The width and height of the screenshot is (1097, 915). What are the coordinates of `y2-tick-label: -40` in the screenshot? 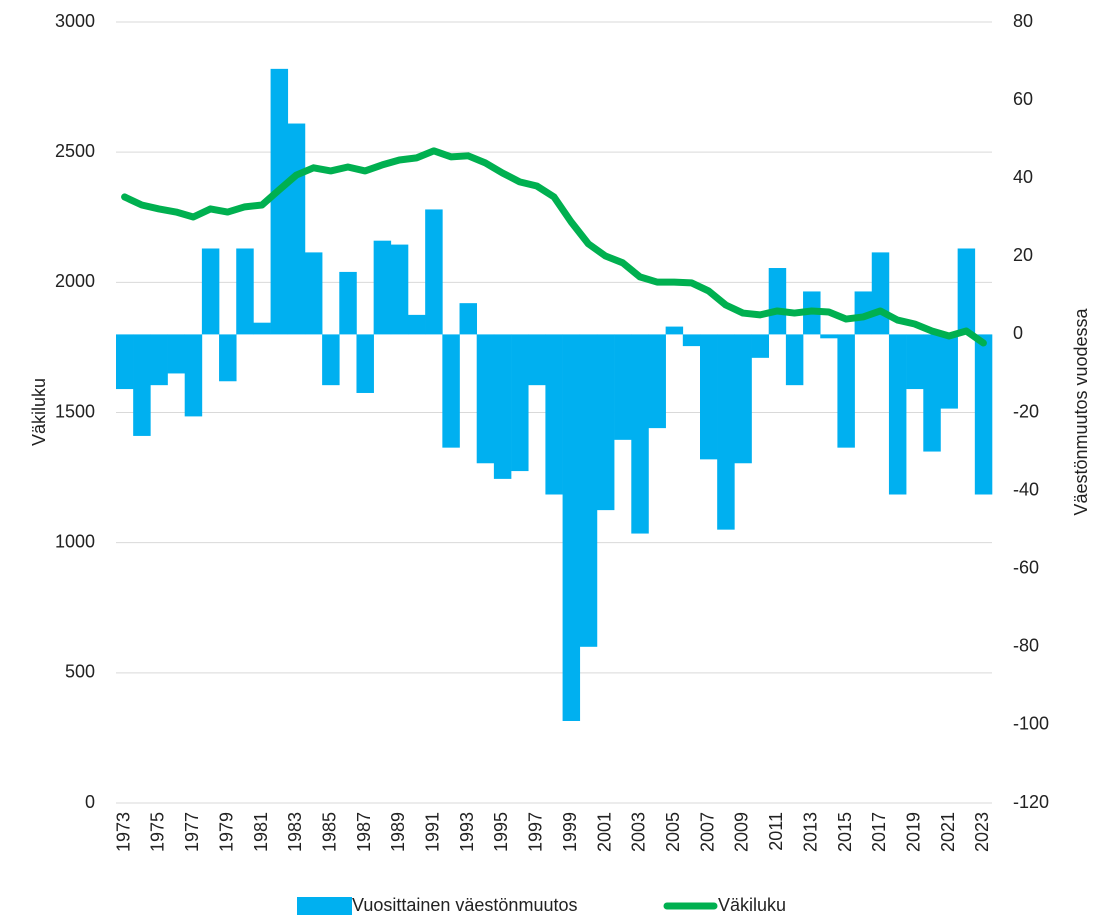 It's located at (1026, 489).